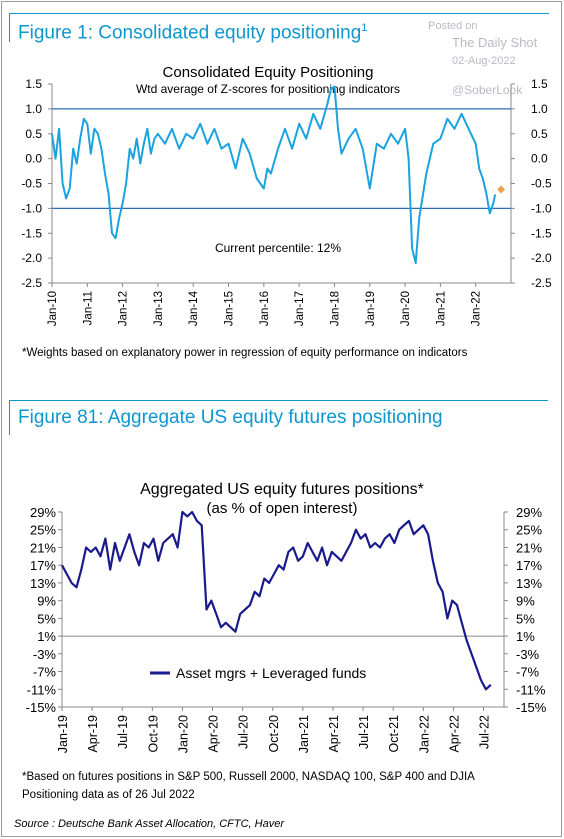  I want to click on figure1-heading-footnote-mark: 1, so click(364, 28).